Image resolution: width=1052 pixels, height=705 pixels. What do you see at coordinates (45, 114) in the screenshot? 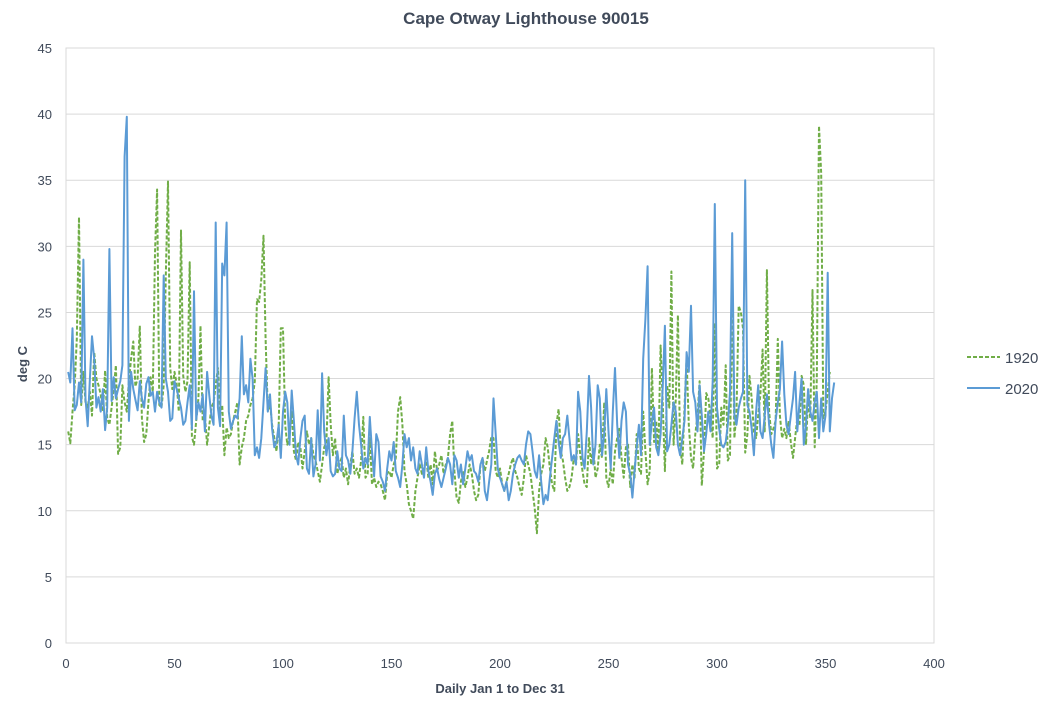
I see `y-tick-label: 40` at bounding box center [45, 114].